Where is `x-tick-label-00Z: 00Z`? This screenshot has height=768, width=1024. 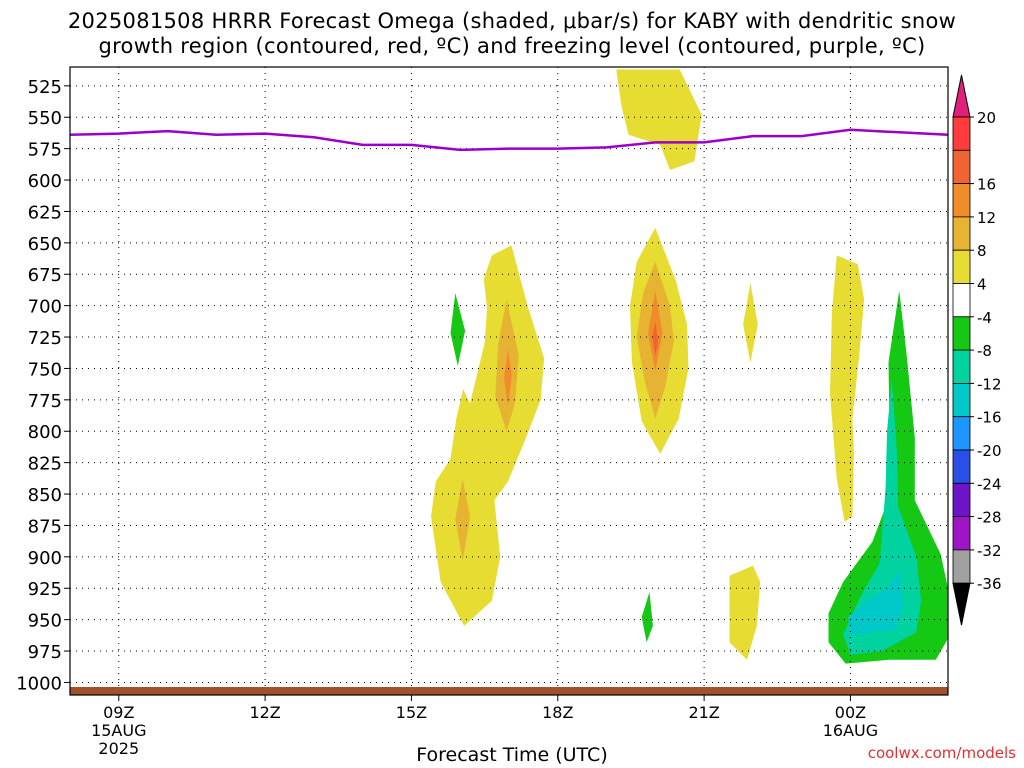 x-tick-label-00Z: 00Z is located at coordinates (850, 712).